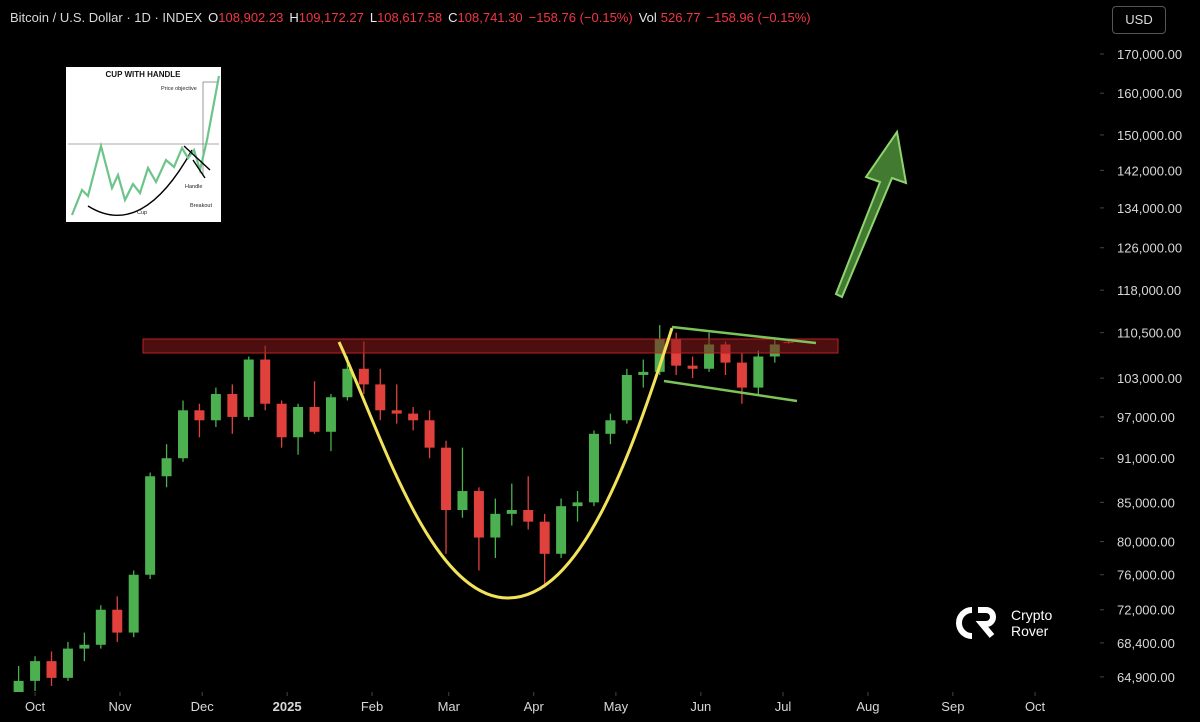 The height and width of the screenshot is (722, 1200). What do you see at coordinates (1149, 378) in the screenshot?
I see `y-tick-label: 103,000.00` at bounding box center [1149, 378].